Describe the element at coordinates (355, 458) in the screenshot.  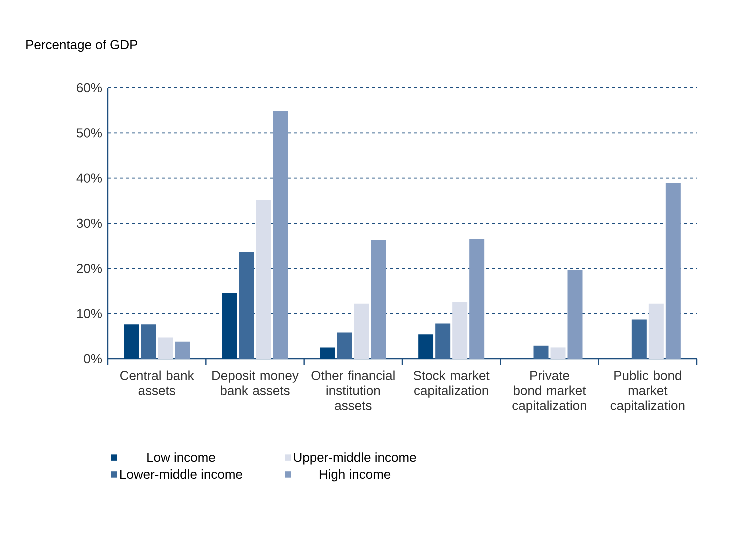
I see `legend-label: Upper-middle income` at that location.